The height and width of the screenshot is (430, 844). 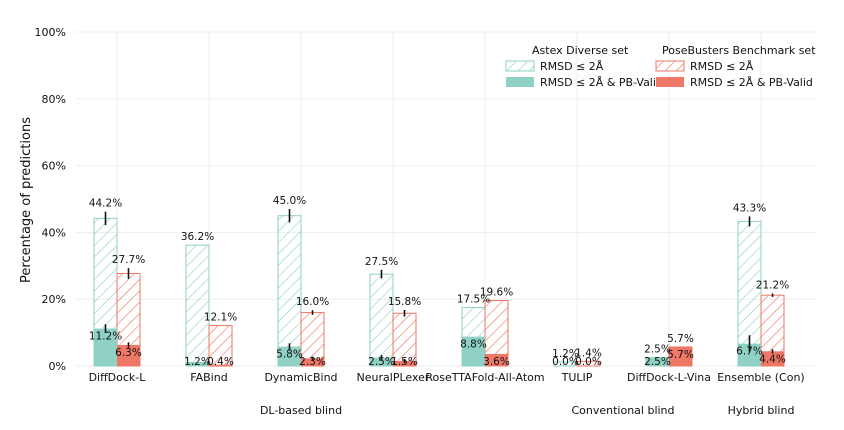 What do you see at coordinates (312, 302) in the screenshot?
I see `value-label-pb-rmsd: 16.0%` at bounding box center [312, 302].